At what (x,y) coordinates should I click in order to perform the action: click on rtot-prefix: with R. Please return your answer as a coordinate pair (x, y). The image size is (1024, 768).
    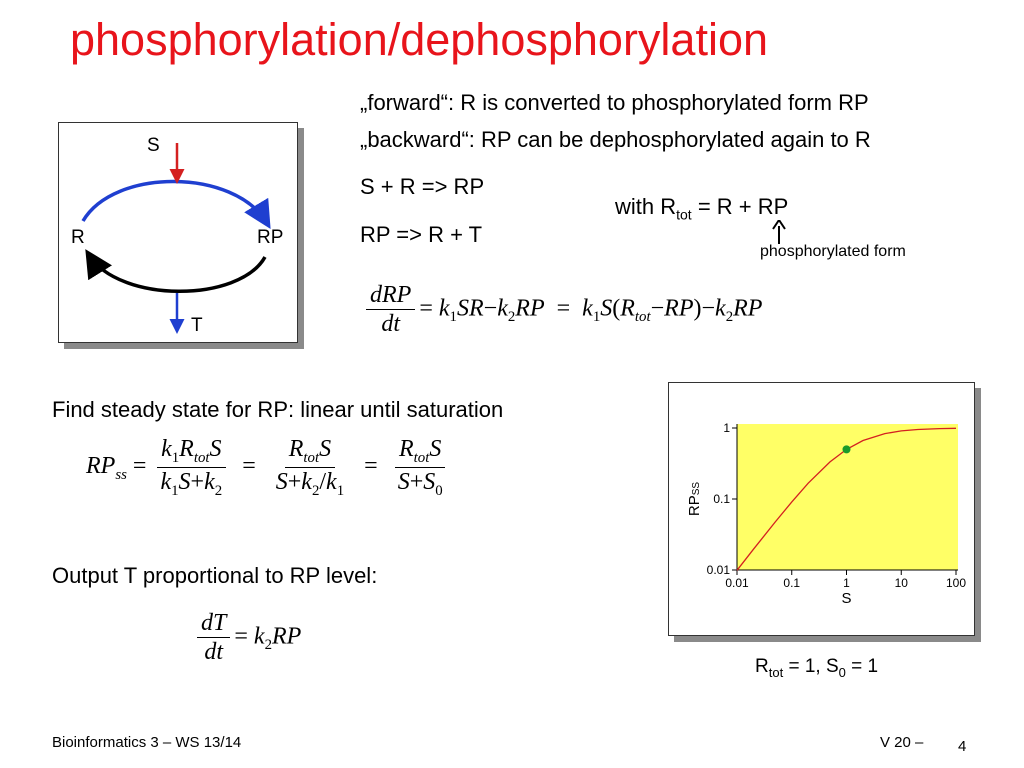
    Looking at the image, I should click on (646, 206).